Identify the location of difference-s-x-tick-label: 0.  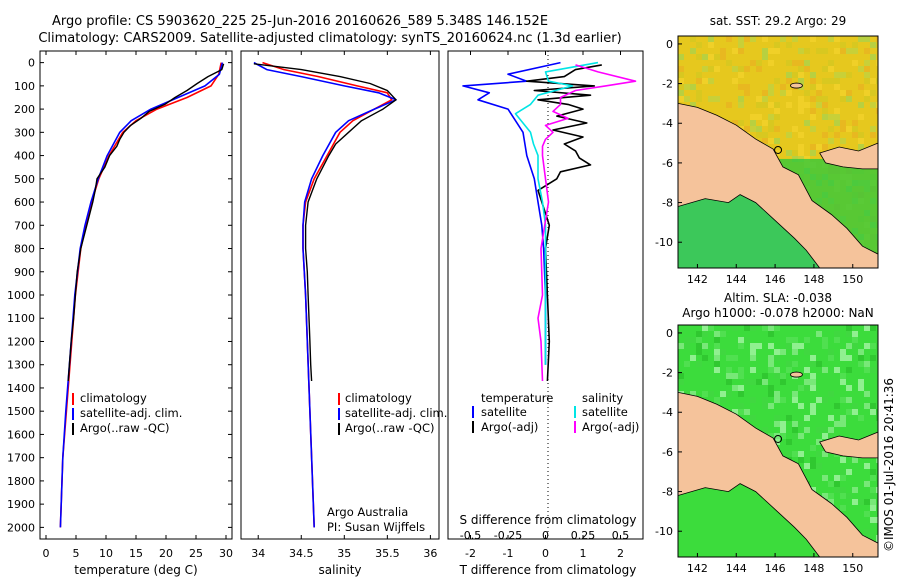
(545, 535).